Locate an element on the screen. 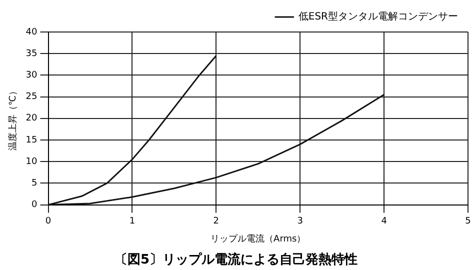 The image size is (476, 270). x-tick-label: 1 is located at coordinates (132, 221).